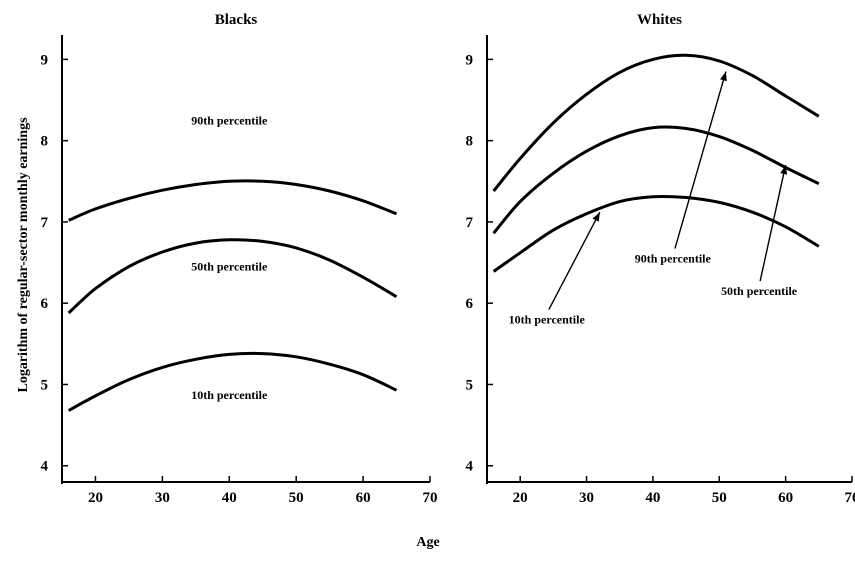 Image resolution: width=855 pixels, height=562 pixels. I want to click on chart-1-series-2-line, so click(656, 233).